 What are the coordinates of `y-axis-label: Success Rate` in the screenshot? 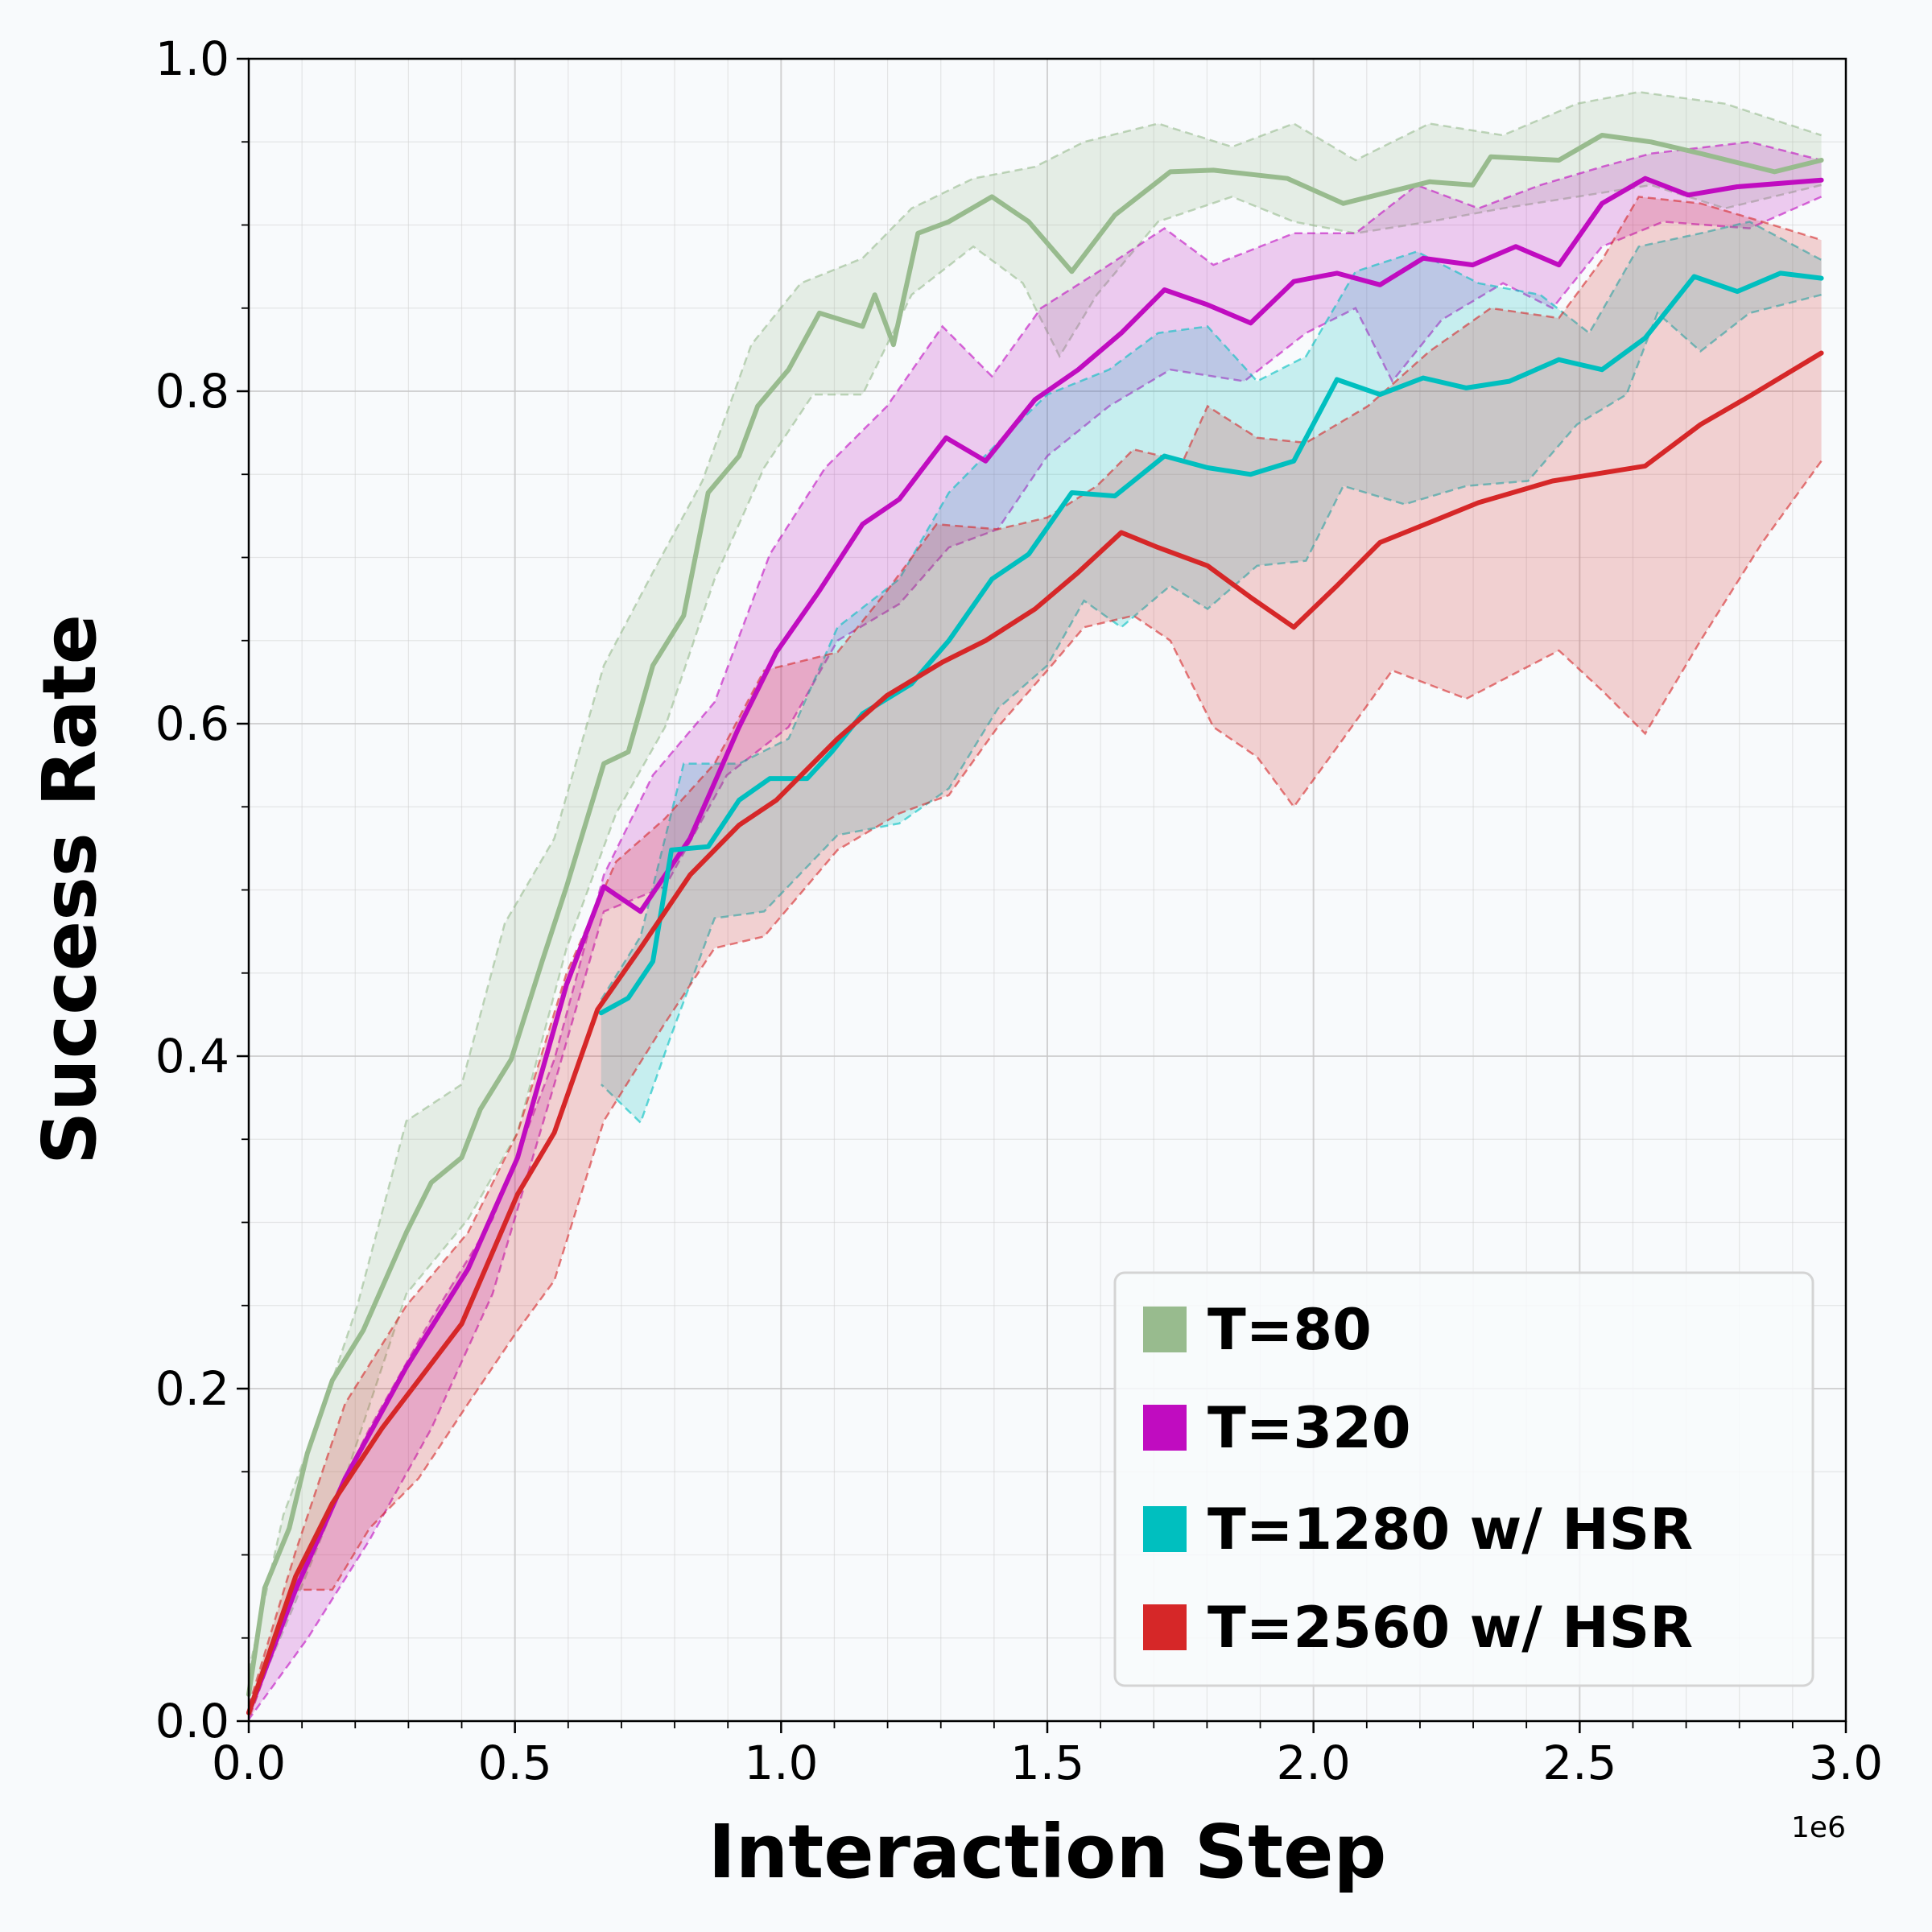 It's located at (70, 889).